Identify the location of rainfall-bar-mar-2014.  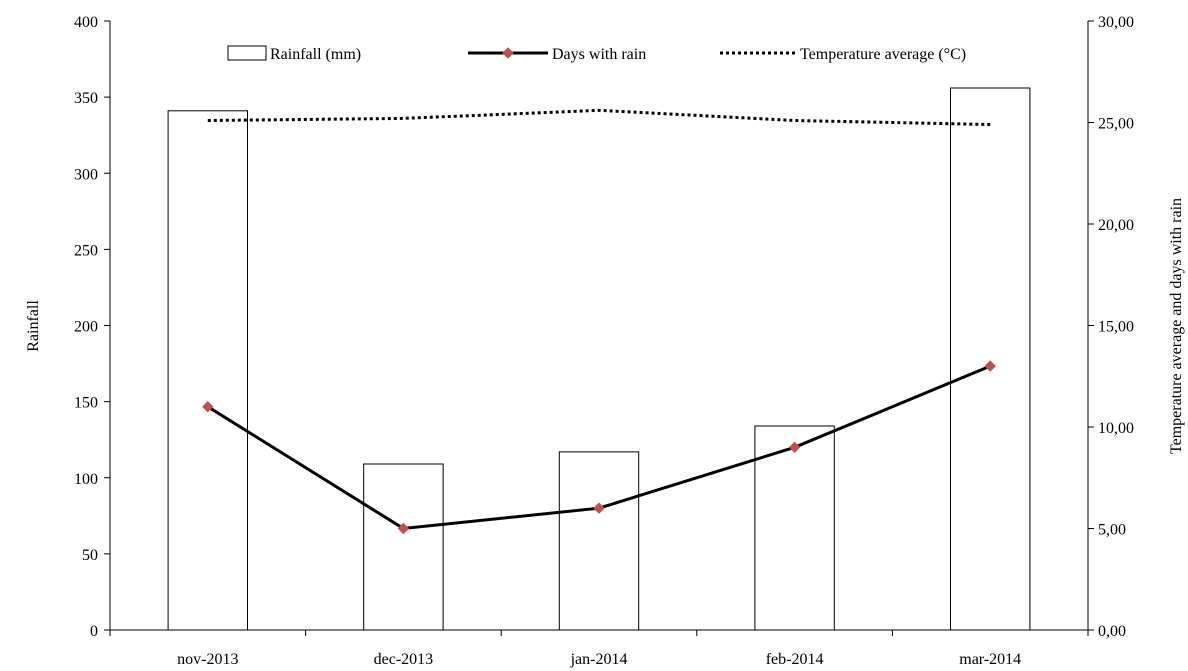
(990, 359).